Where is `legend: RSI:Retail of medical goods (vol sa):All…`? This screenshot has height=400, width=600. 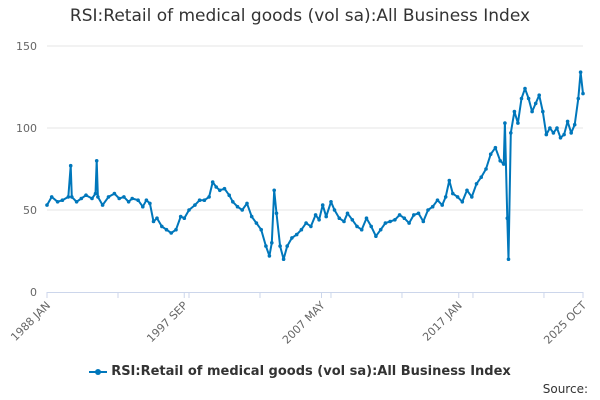
legend: RSI:Retail of medical goods (vol sa):All… is located at coordinates (300, 371).